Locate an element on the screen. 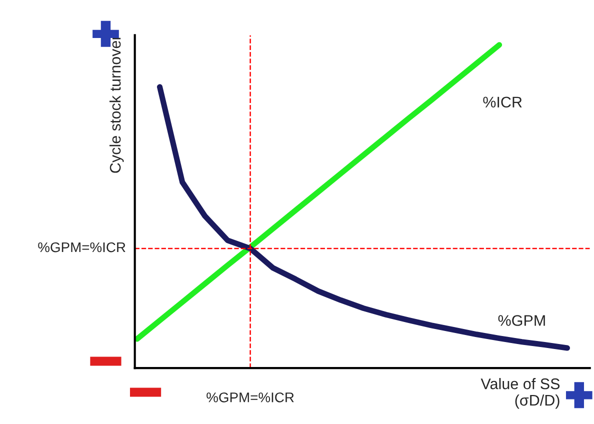  ref-line-label: %GPM=%ICR is located at coordinates (82, 247).